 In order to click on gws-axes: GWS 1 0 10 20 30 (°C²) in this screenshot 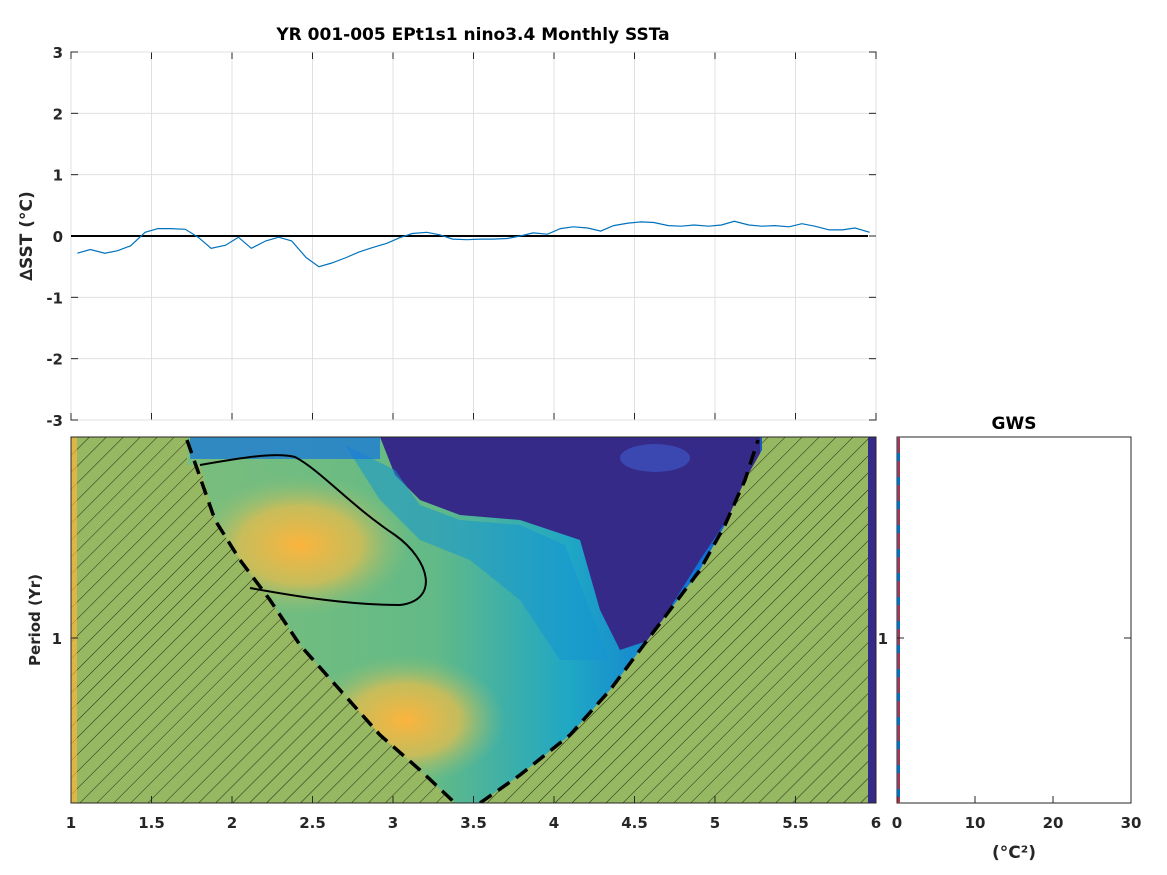, I will do `click(1010, 638)`.